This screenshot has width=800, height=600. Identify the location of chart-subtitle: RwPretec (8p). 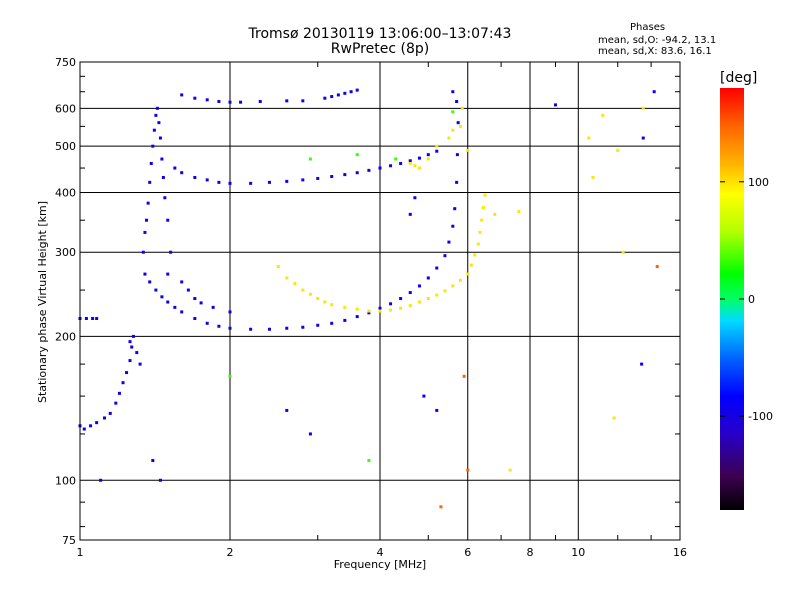
(380, 49).